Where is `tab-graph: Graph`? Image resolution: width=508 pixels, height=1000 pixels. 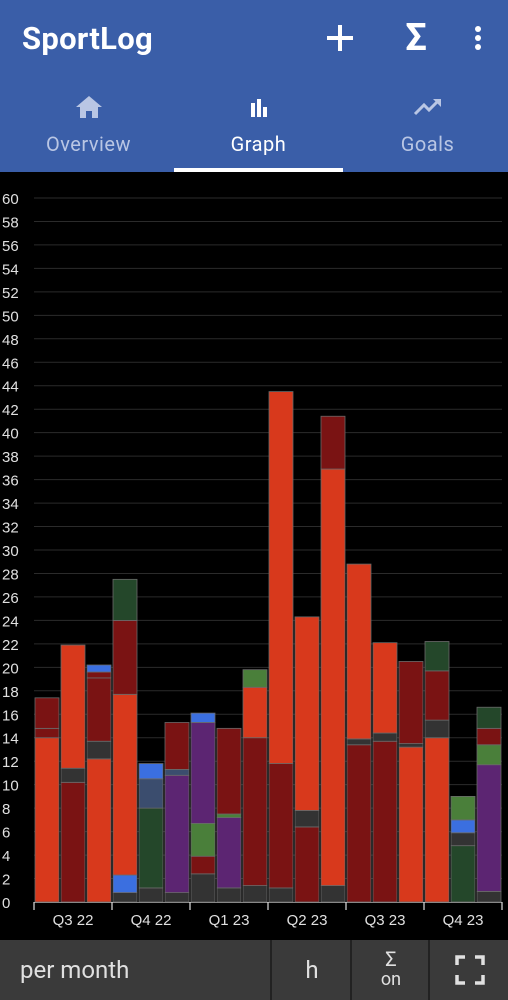 tab-graph: Graph is located at coordinates (258, 129).